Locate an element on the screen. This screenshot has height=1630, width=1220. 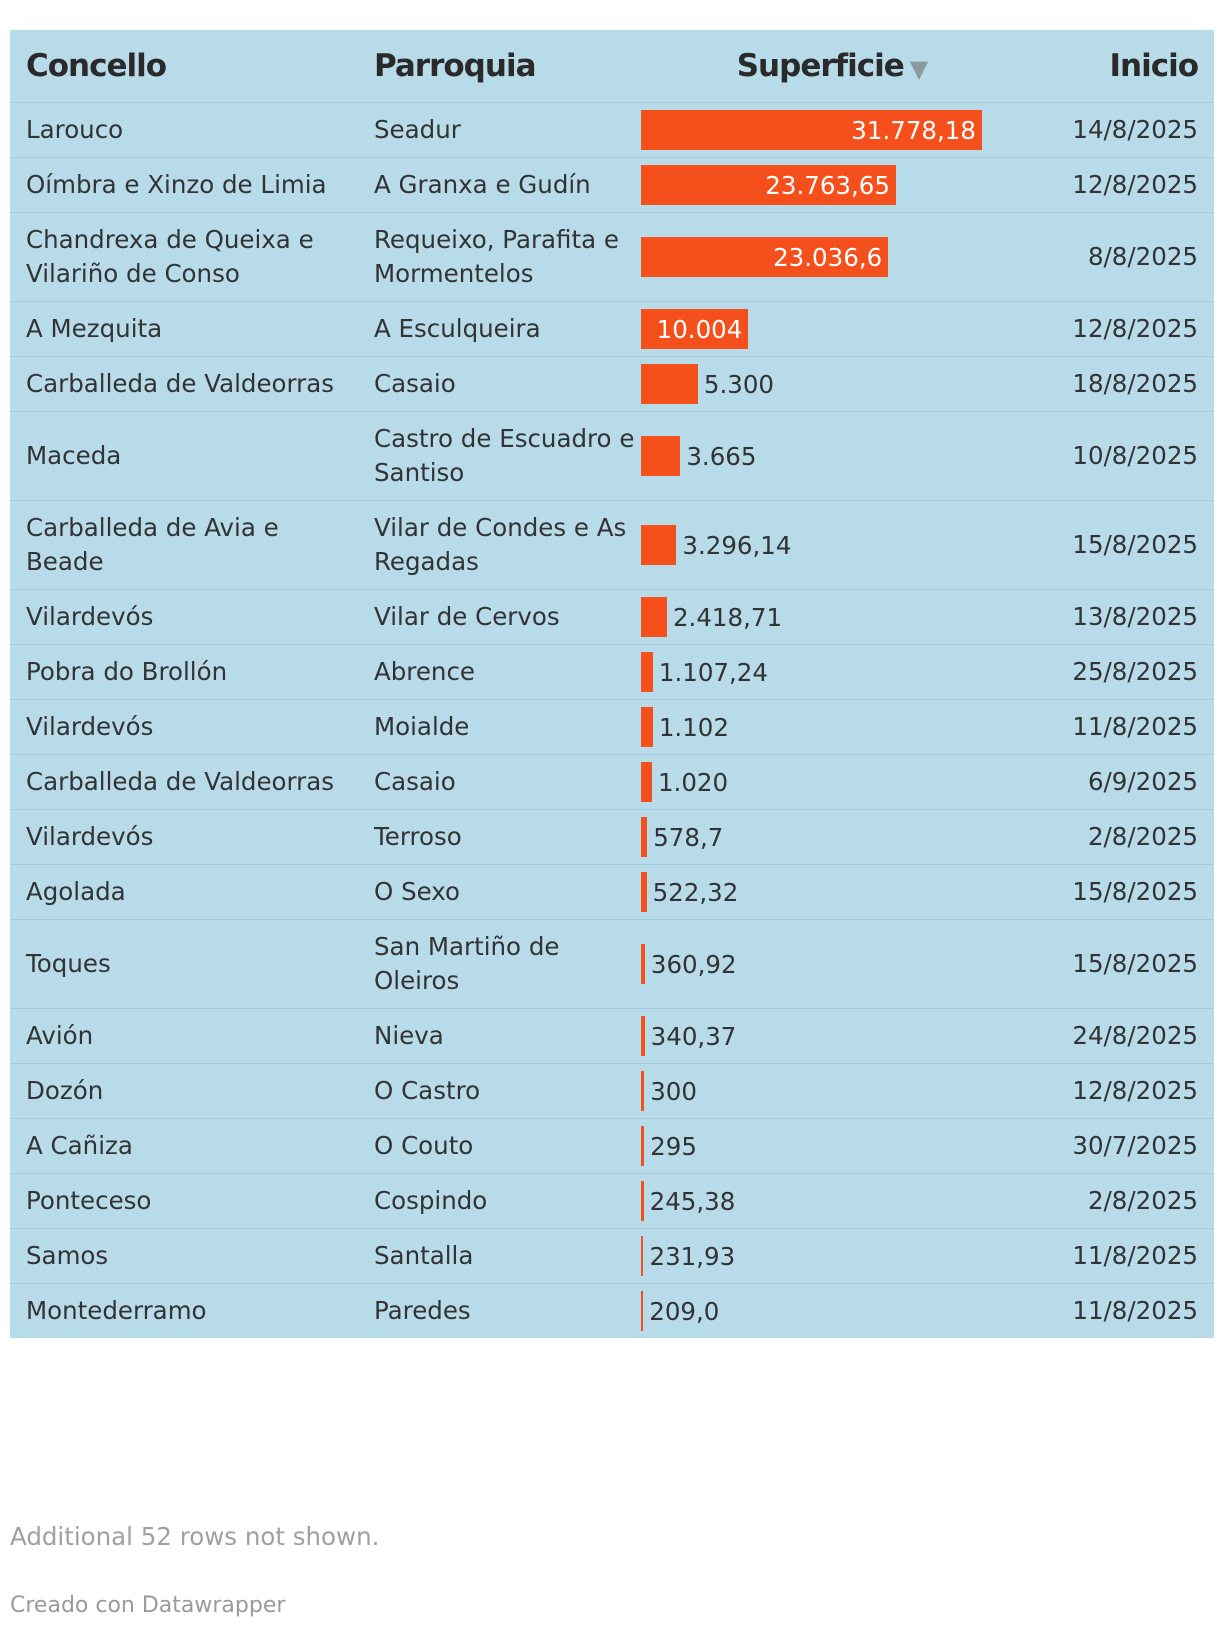
cell-inicio: 13/8/2025 is located at coordinates (1118, 616).